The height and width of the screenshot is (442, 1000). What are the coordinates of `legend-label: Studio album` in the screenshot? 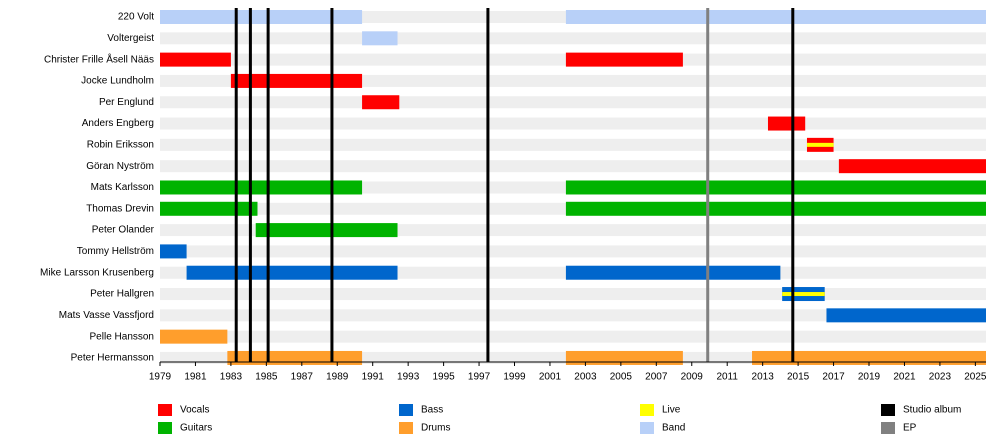 It's located at (932, 410).